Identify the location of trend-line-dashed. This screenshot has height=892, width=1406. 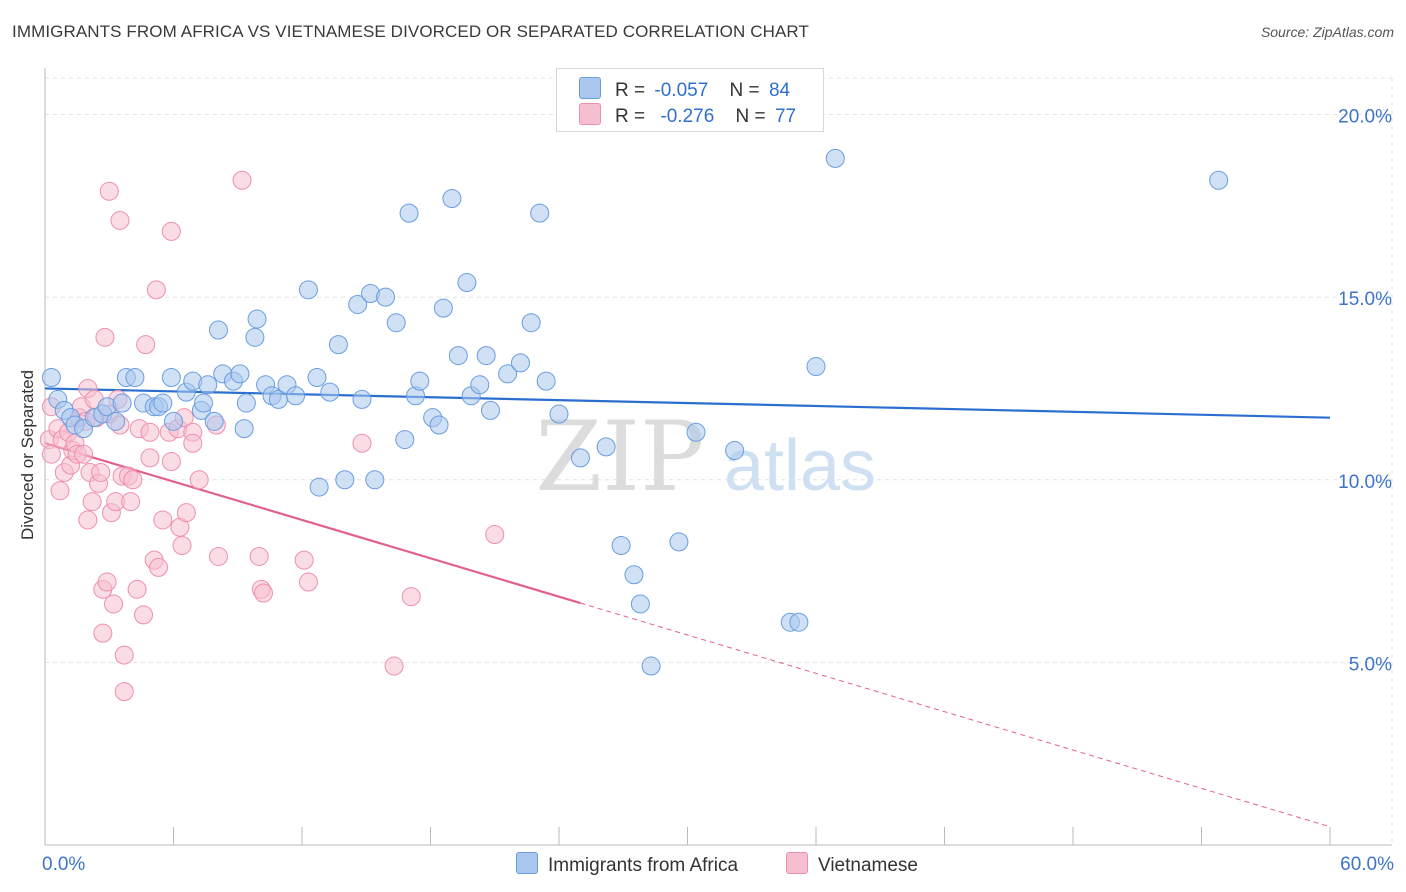
(955, 715).